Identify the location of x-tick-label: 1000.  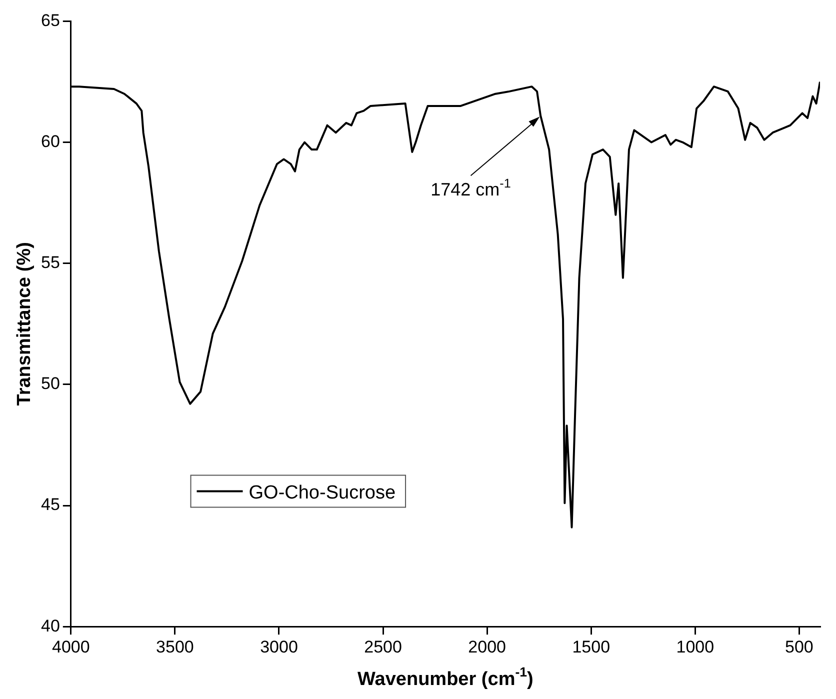
(695, 646).